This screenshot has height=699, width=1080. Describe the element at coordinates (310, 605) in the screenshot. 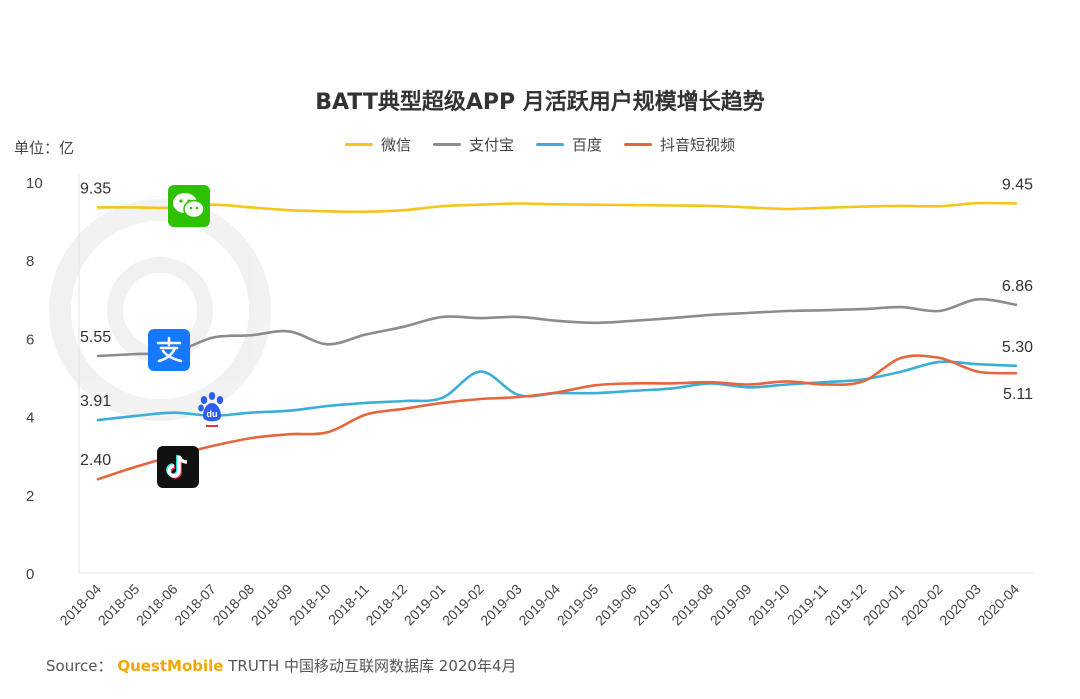

I see `x-tick-label: 2018-10` at that location.